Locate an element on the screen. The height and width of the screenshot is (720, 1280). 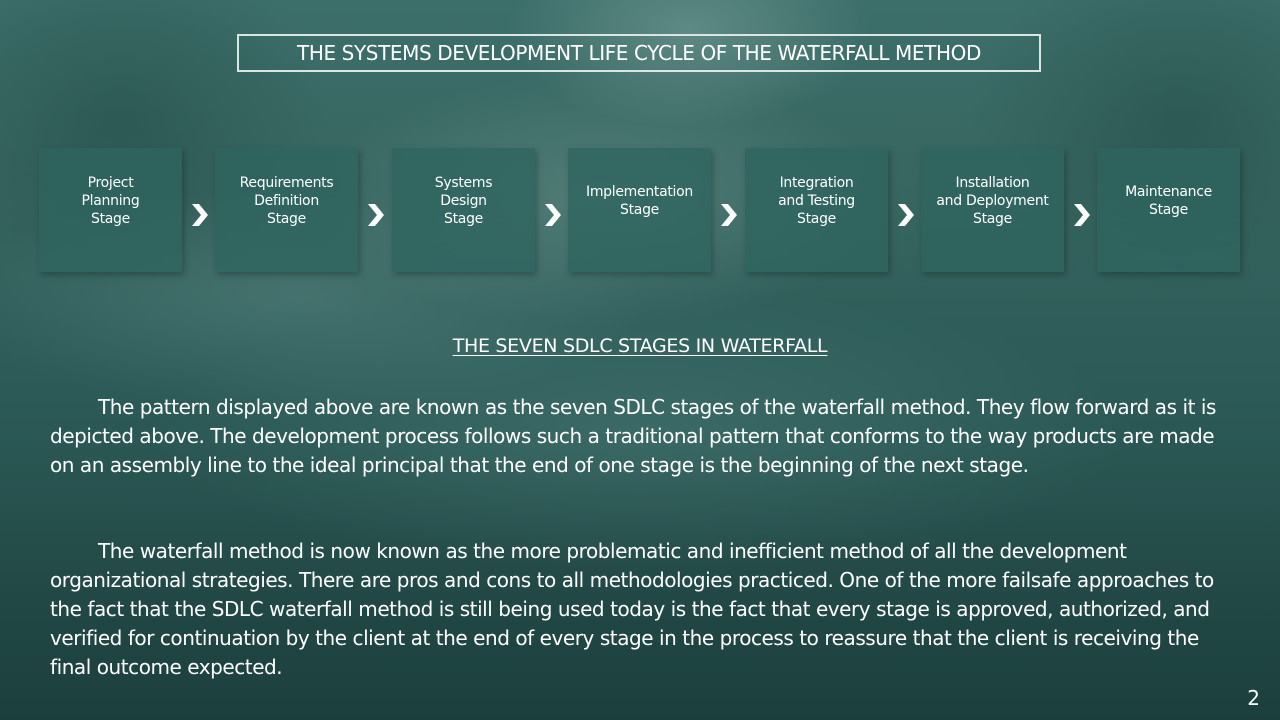
stage-box-installation: Installation and Deployment Stage is located at coordinates (992, 210).